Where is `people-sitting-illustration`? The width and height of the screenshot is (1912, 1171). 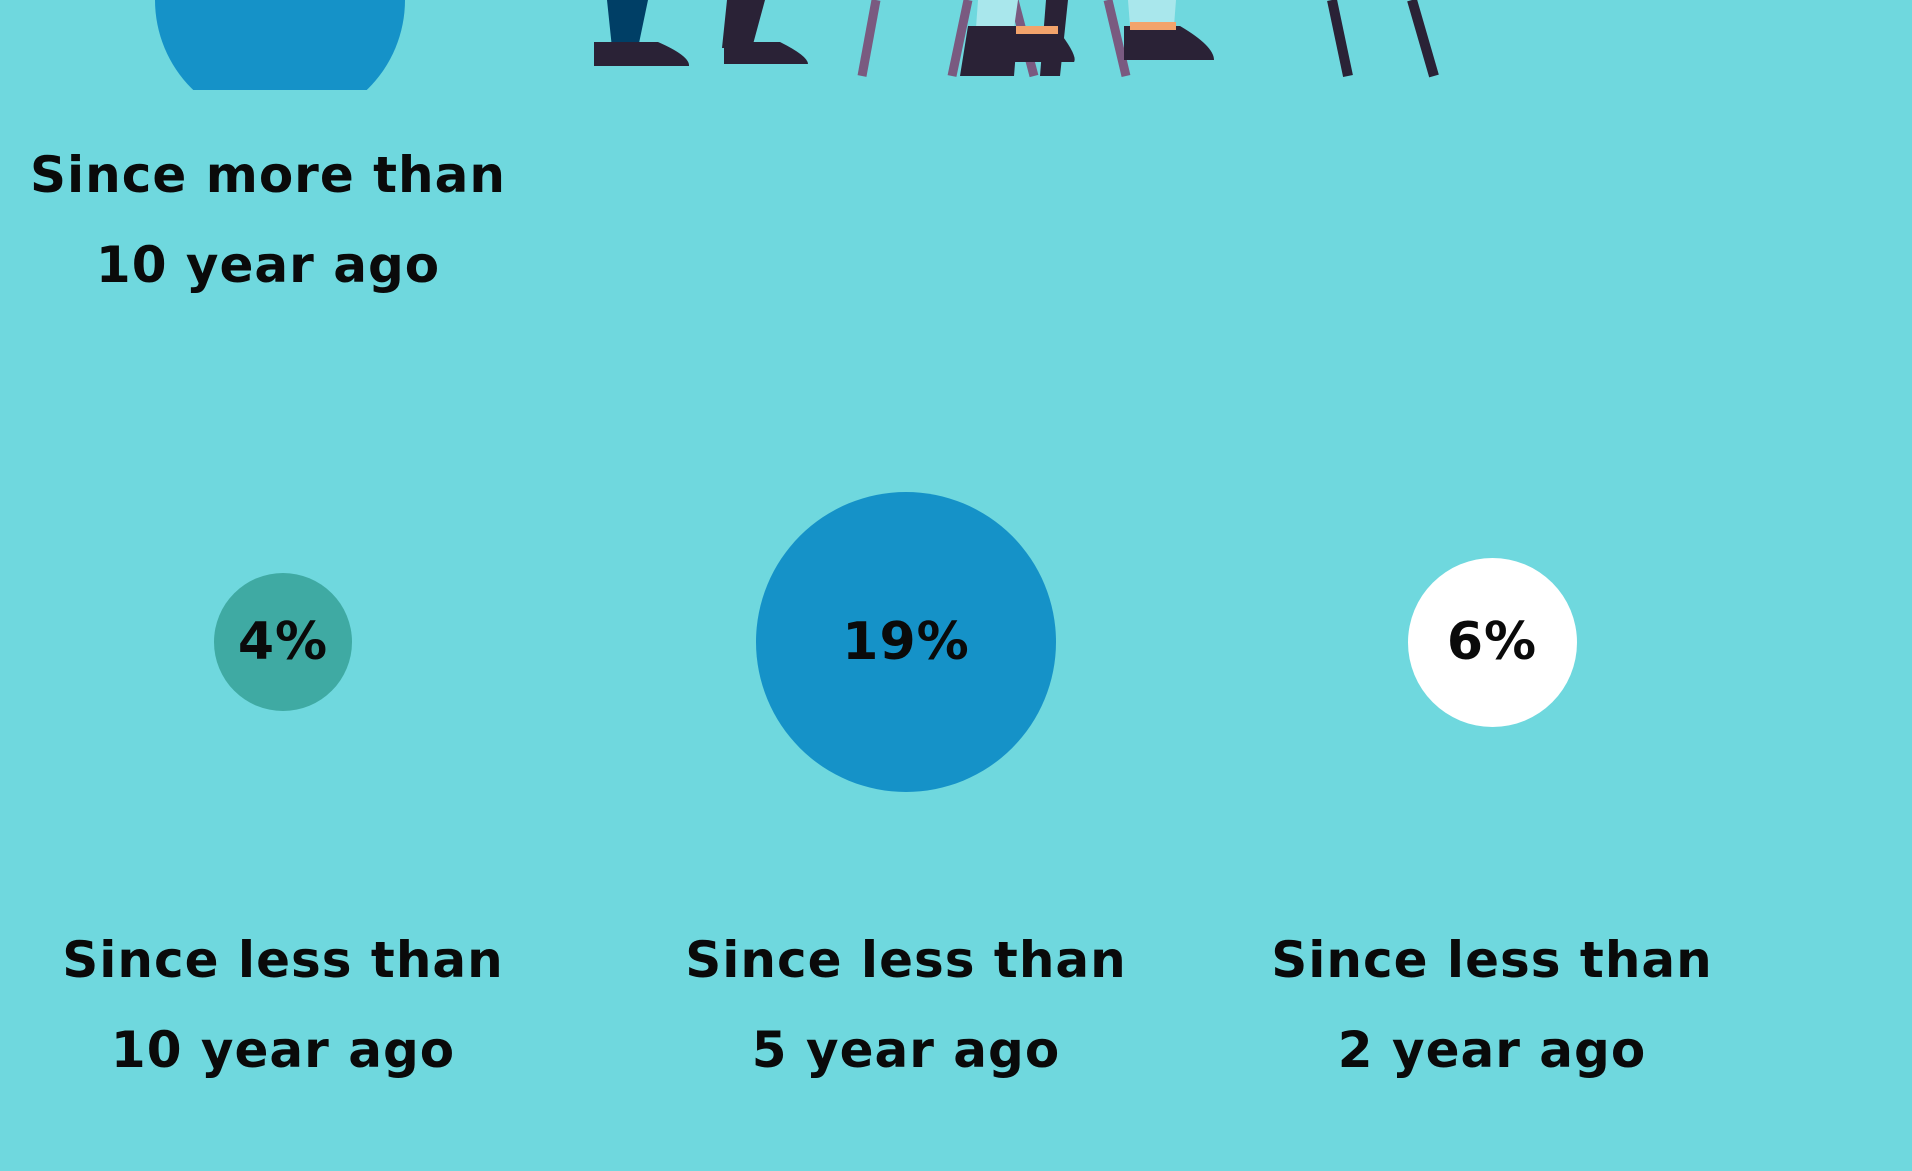 people-sitting-illustration is located at coordinates (797, 45).